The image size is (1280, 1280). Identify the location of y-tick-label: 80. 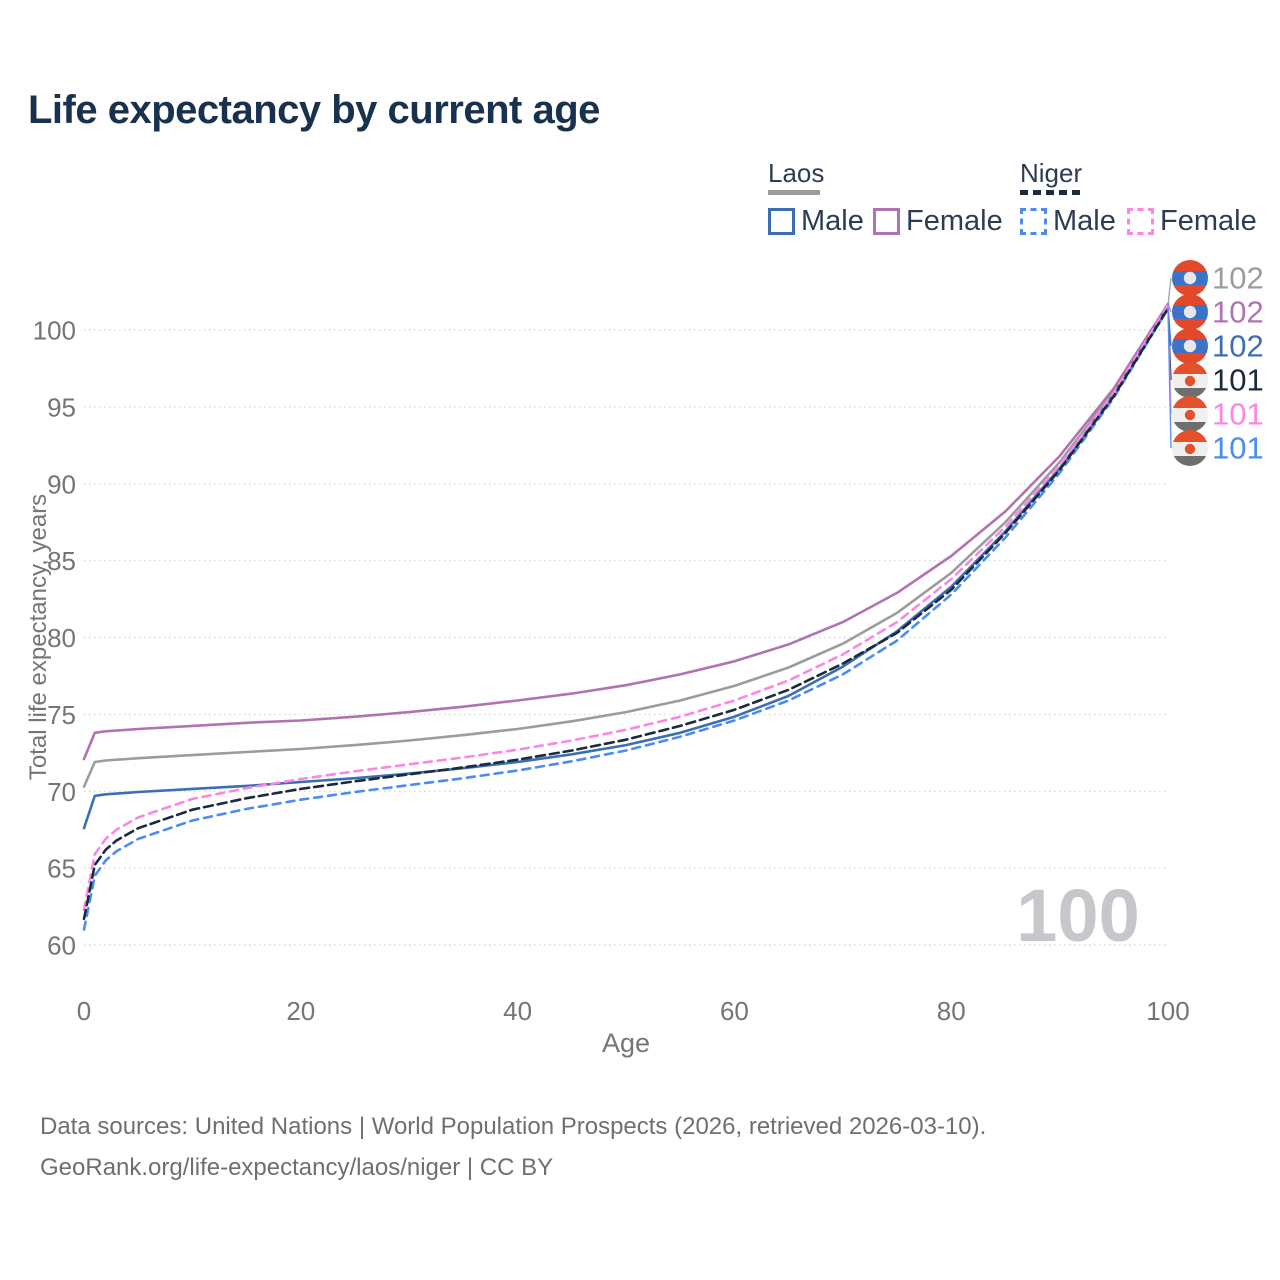
(61, 638).